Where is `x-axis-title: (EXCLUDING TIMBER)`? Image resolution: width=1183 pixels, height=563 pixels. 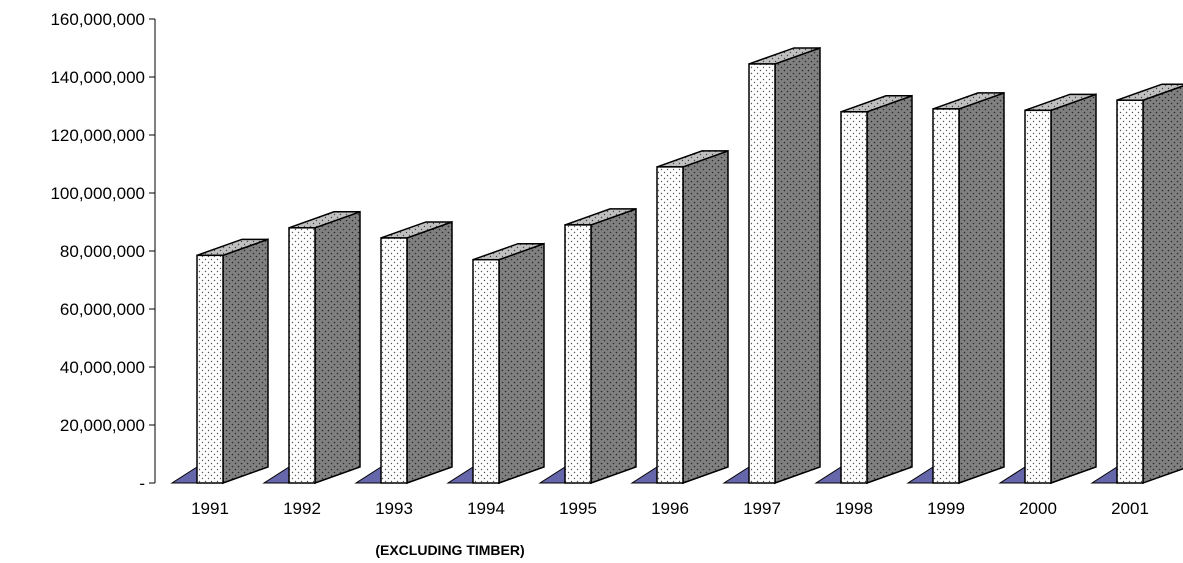 x-axis-title: (EXCLUDING TIMBER) is located at coordinates (449, 550).